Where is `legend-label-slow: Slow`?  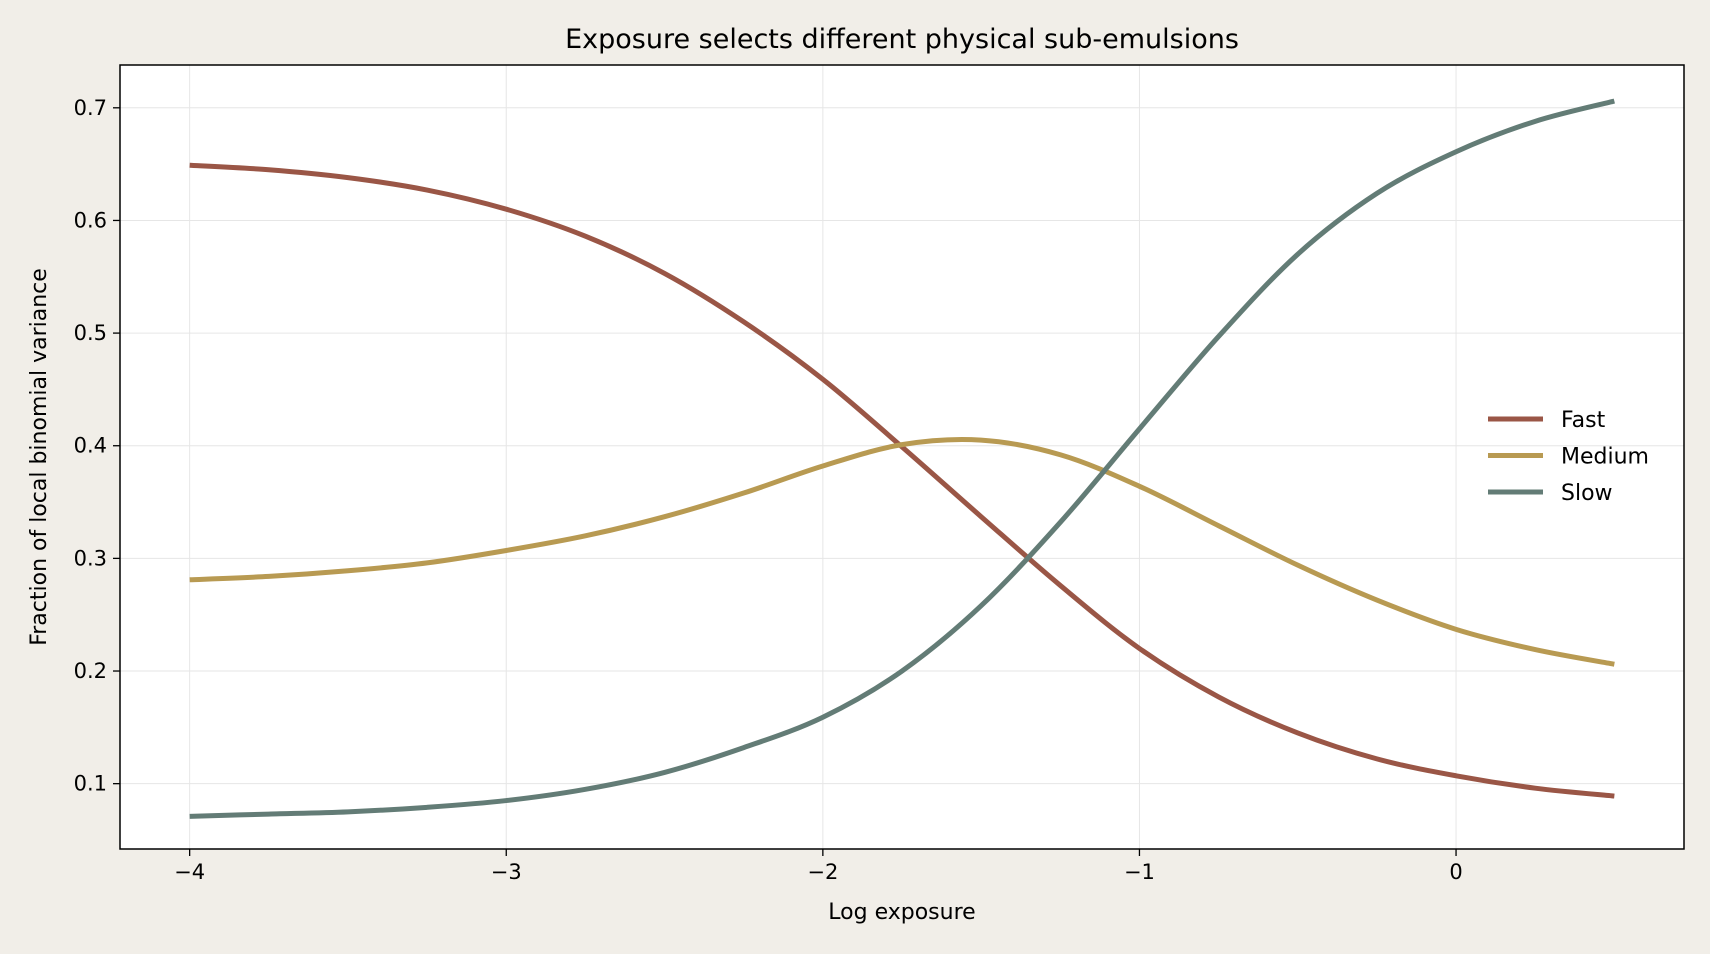
legend-label-slow: Slow is located at coordinates (1587, 493).